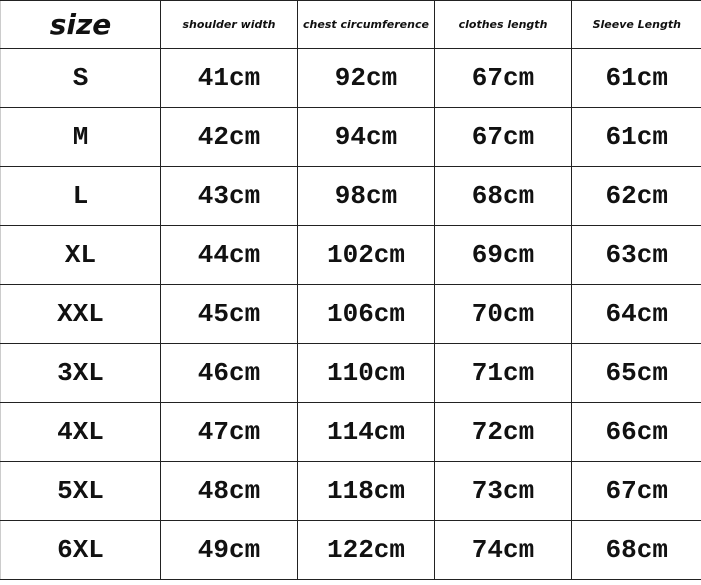 Image resolution: width=701 pixels, height=585 pixels. What do you see at coordinates (80, 24) in the screenshot?
I see `header-cell: size` at bounding box center [80, 24].